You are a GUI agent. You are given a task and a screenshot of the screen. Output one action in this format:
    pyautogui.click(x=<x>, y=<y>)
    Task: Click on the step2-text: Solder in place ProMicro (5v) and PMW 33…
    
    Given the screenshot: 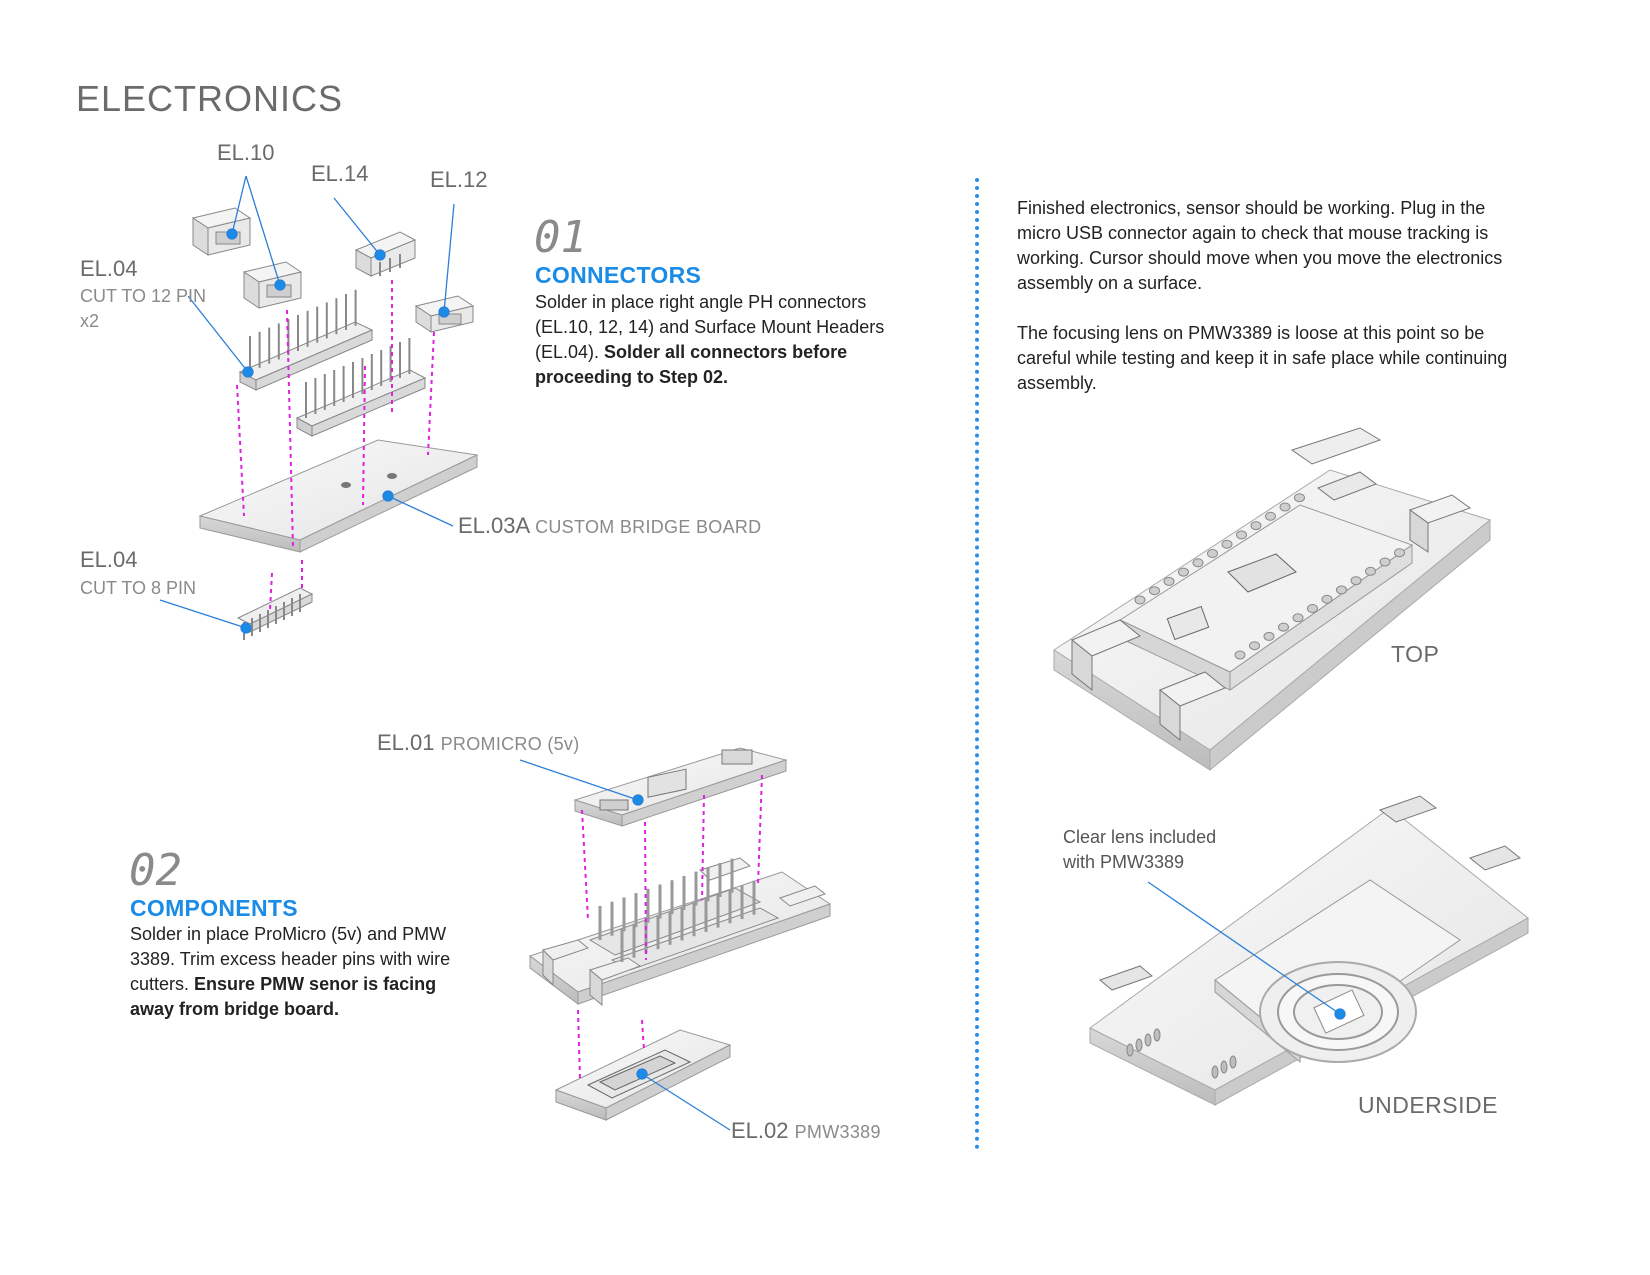 What is the action you would take?
    pyautogui.click(x=290, y=959)
    